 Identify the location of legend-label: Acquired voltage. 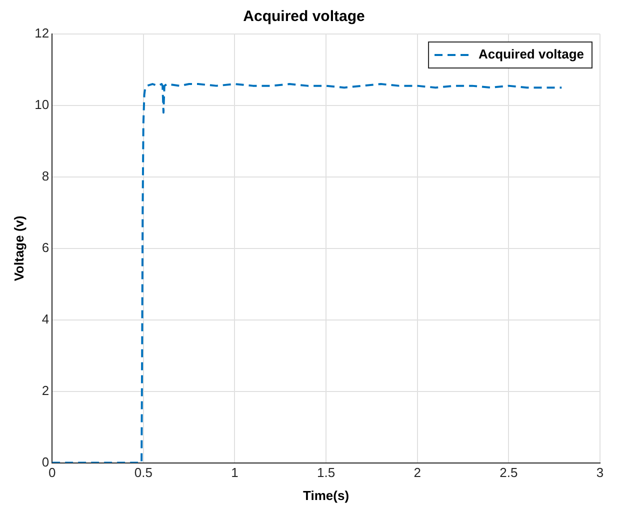
(531, 54).